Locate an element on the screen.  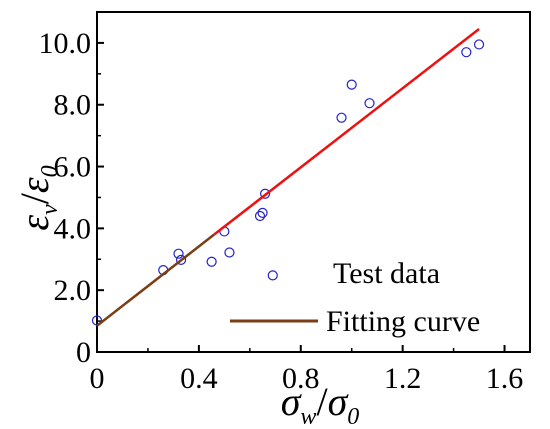
y-tick-label: 2.0 is located at coordinates (73, 290).